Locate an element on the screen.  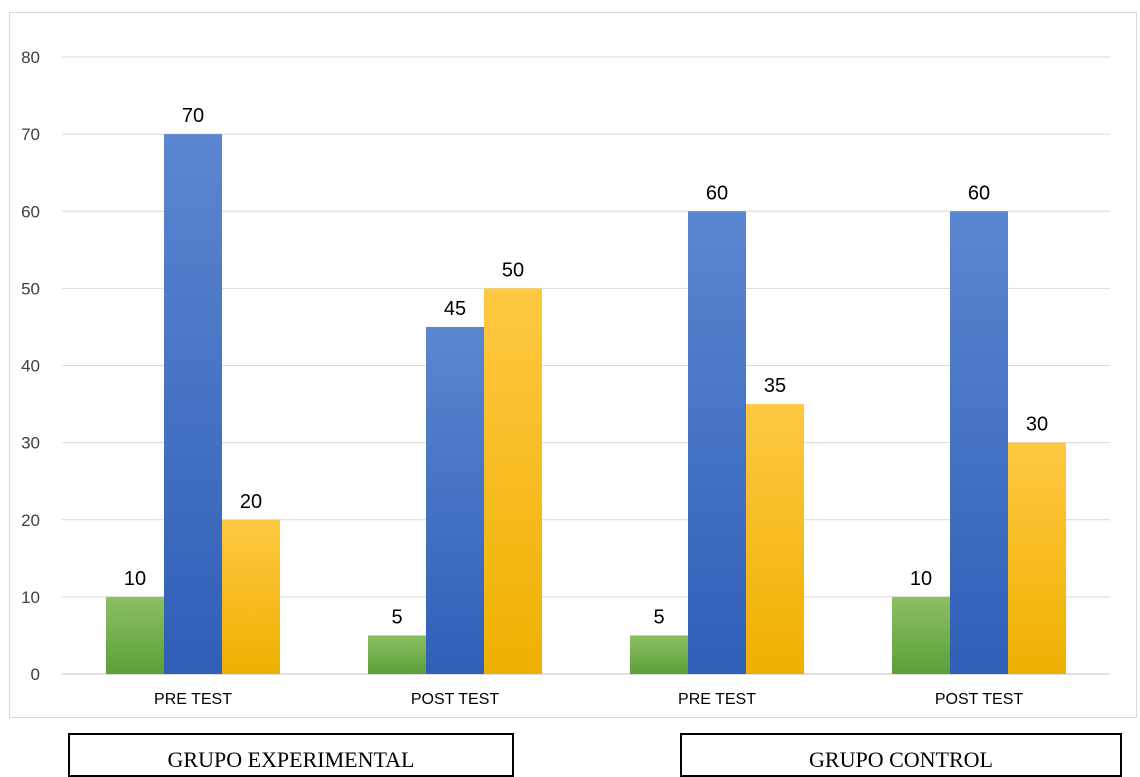
y-tick-label: 40 is located at coordinates (30, 366).